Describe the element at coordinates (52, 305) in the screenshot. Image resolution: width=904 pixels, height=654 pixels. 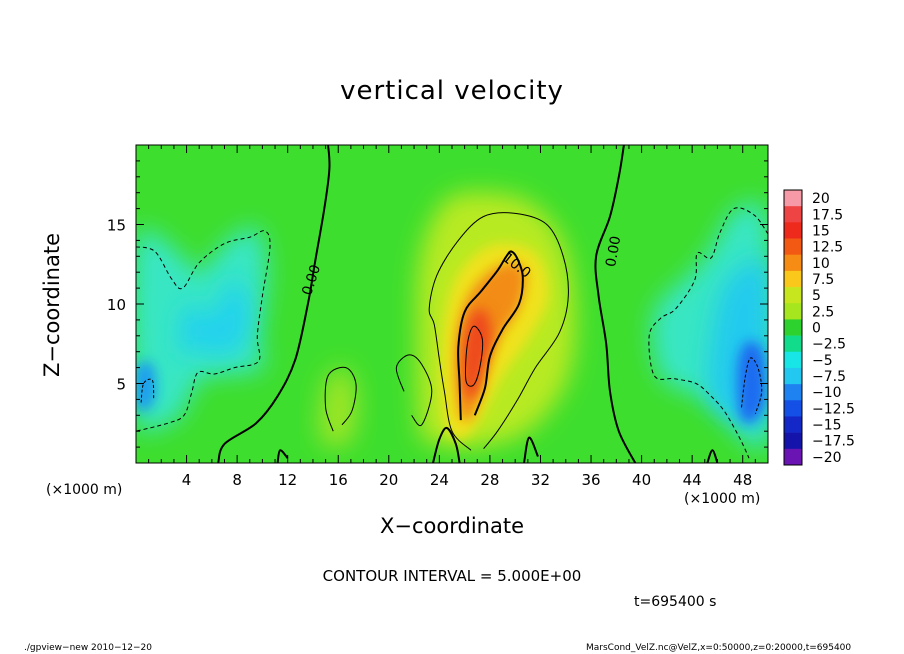
I see `y-axis-label: Z−coordinate` at that location.